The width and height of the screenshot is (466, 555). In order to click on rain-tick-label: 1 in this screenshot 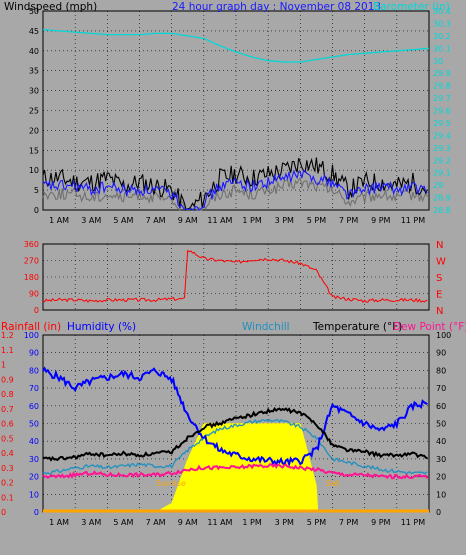, I will do `click(3, 365)`.